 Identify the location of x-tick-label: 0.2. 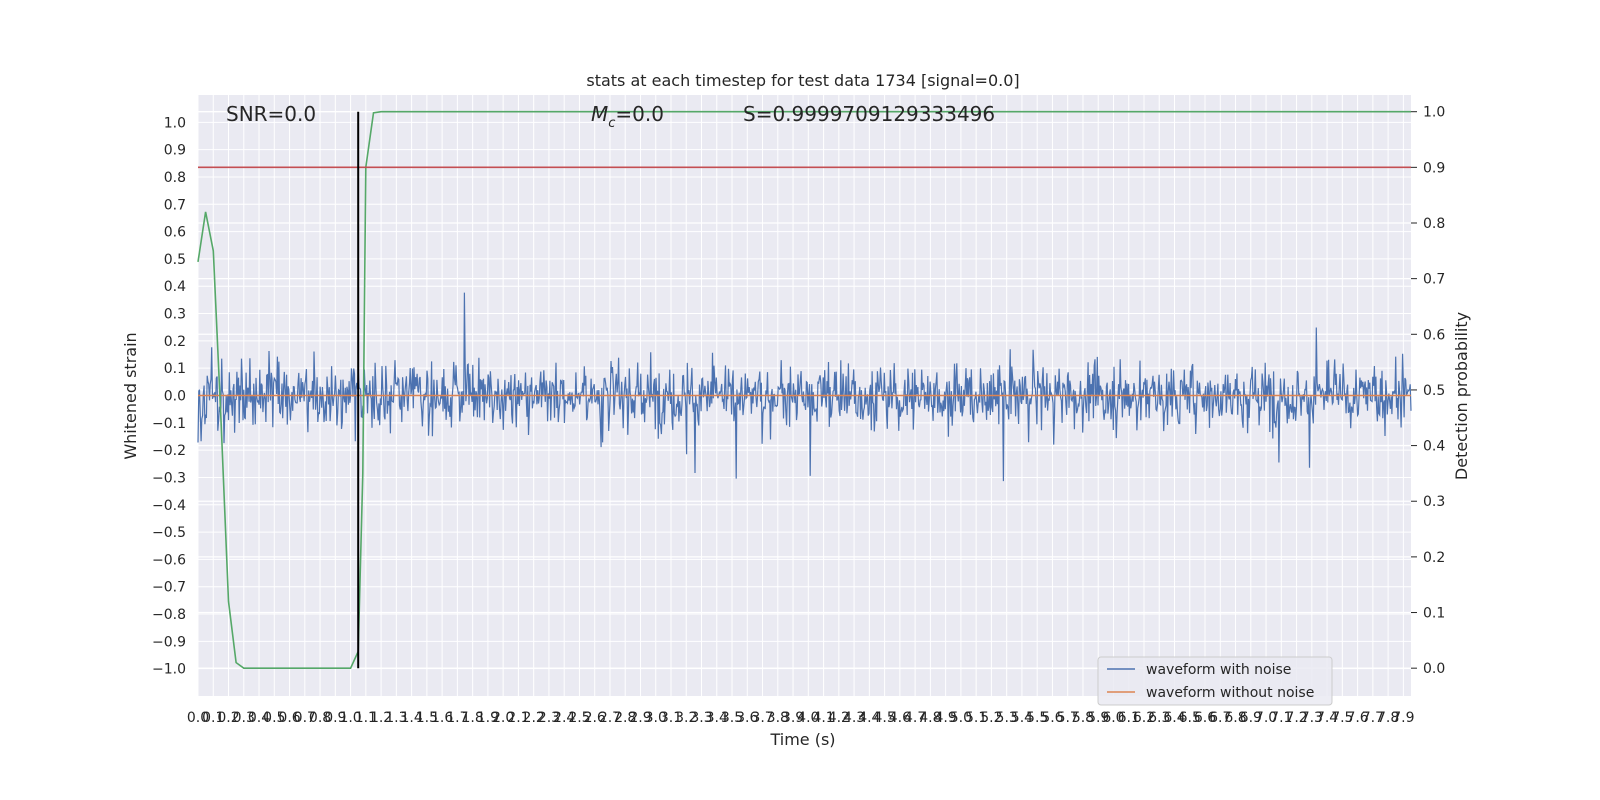
(228, 718).